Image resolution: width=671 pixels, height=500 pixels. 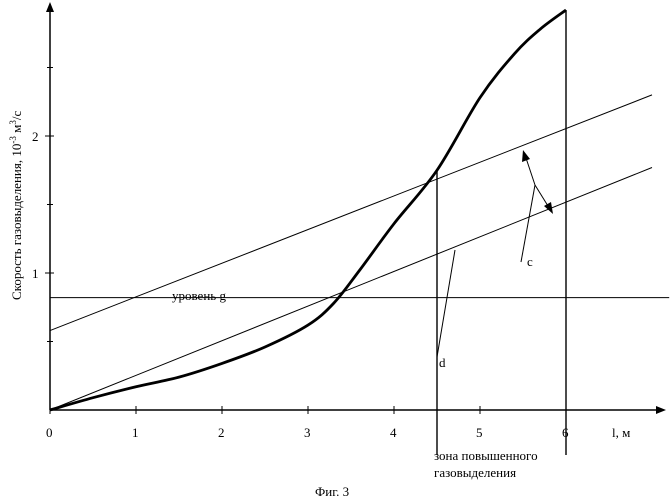 What do you see at coordinates (526, 156) in the screenshot?
I see `c-arrow-up-head` at bounding box center [526, 156].